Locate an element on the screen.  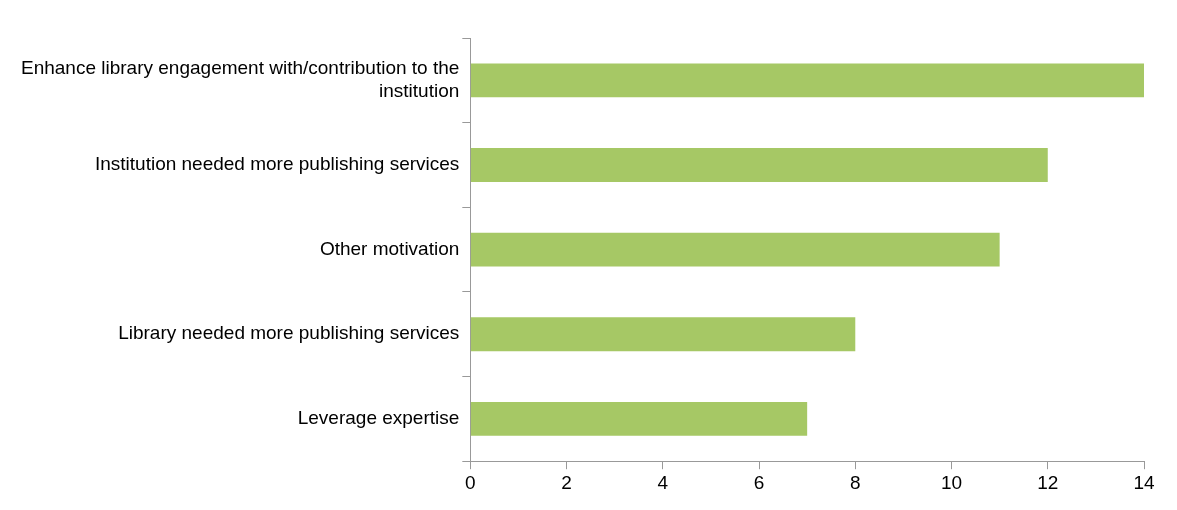
x-tick-label: 0 is located at coordinates (470, 482).